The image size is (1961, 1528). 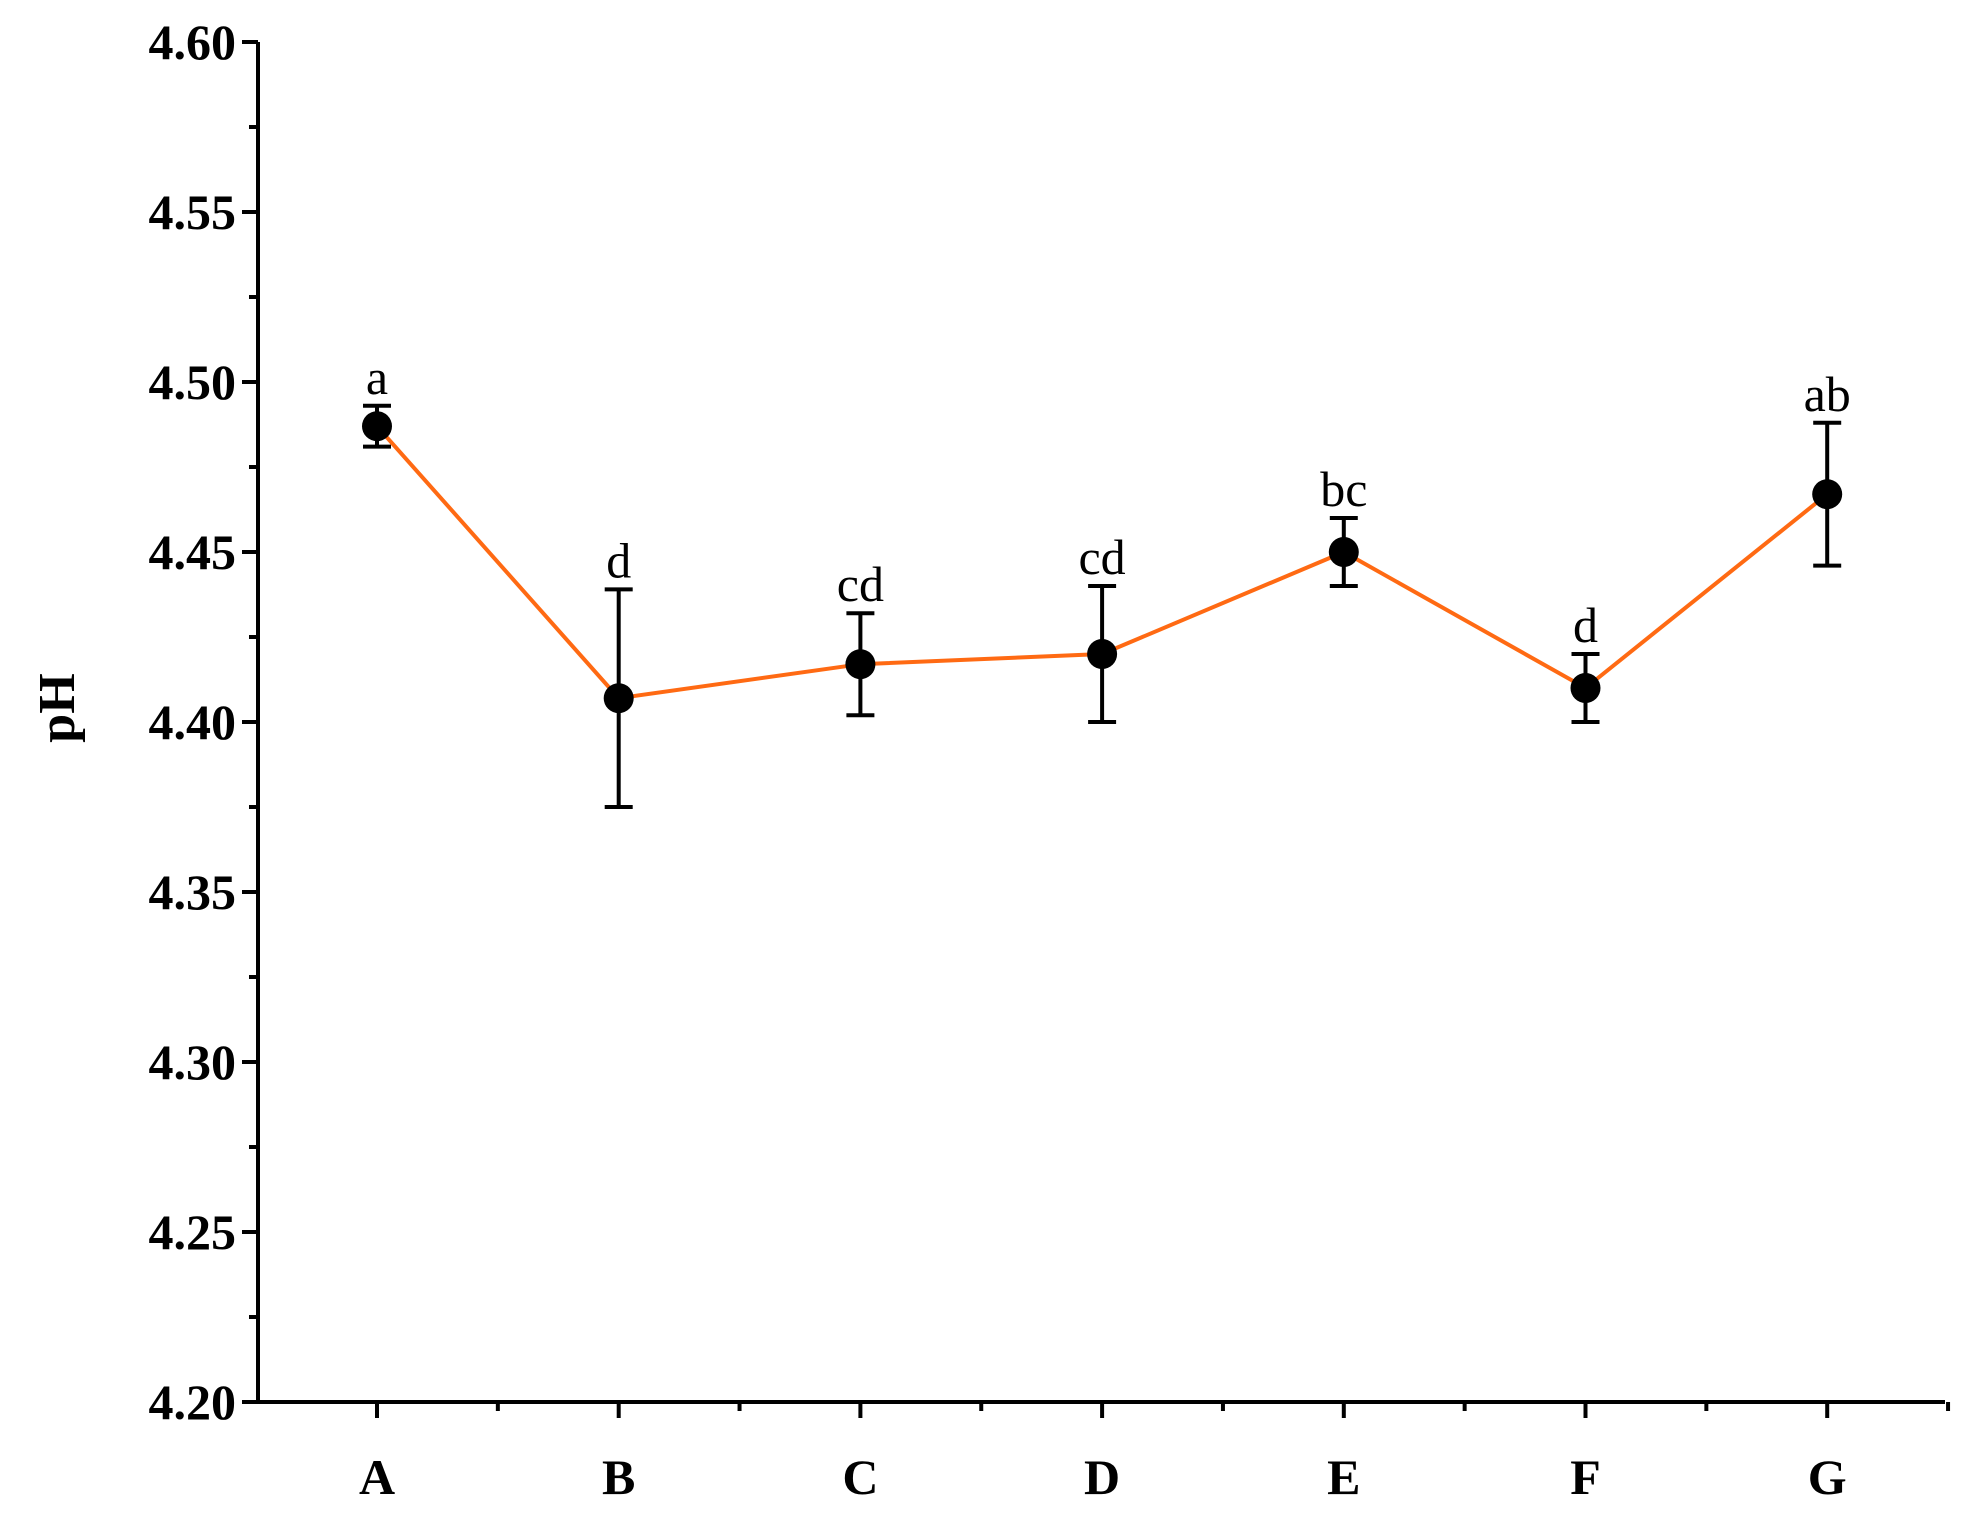 I want to click on x-tick-label: A, so click(x=377, y=1477).